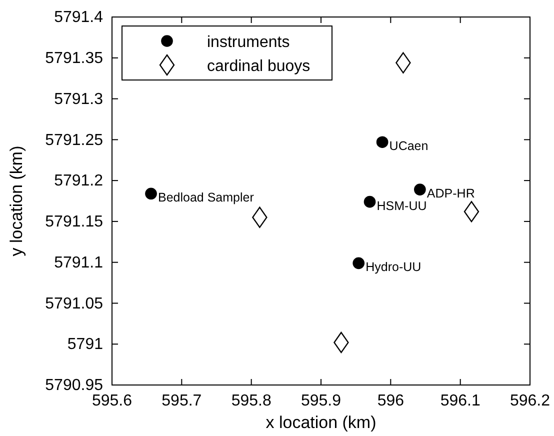  Describe the element at coordinates (394, 267) in the screenshot. I see `annotation: Hydro-UU` at that location.